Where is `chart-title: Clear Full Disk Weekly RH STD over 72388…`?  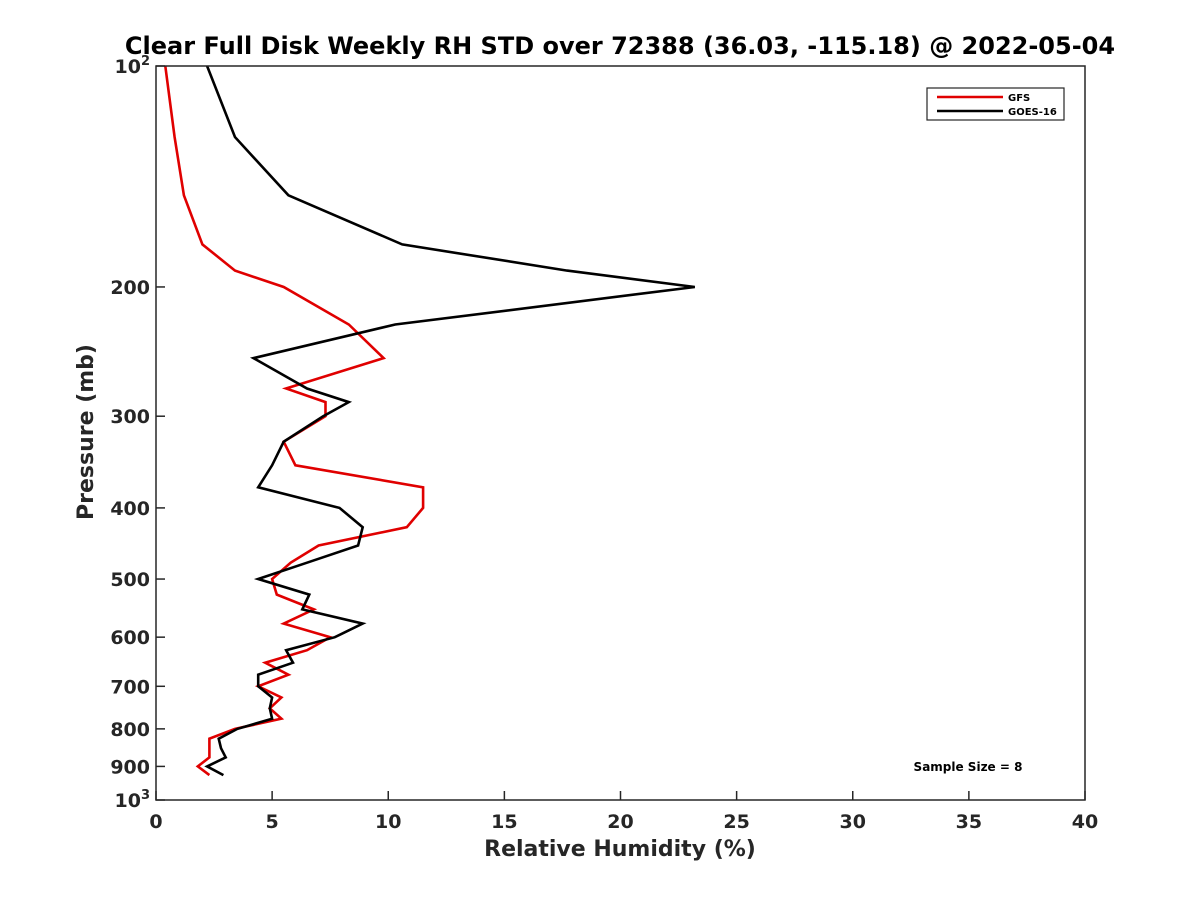 chart-title: Clear Full Disk Weekly RH STD over 72388… is located at coordinates (620, 46).